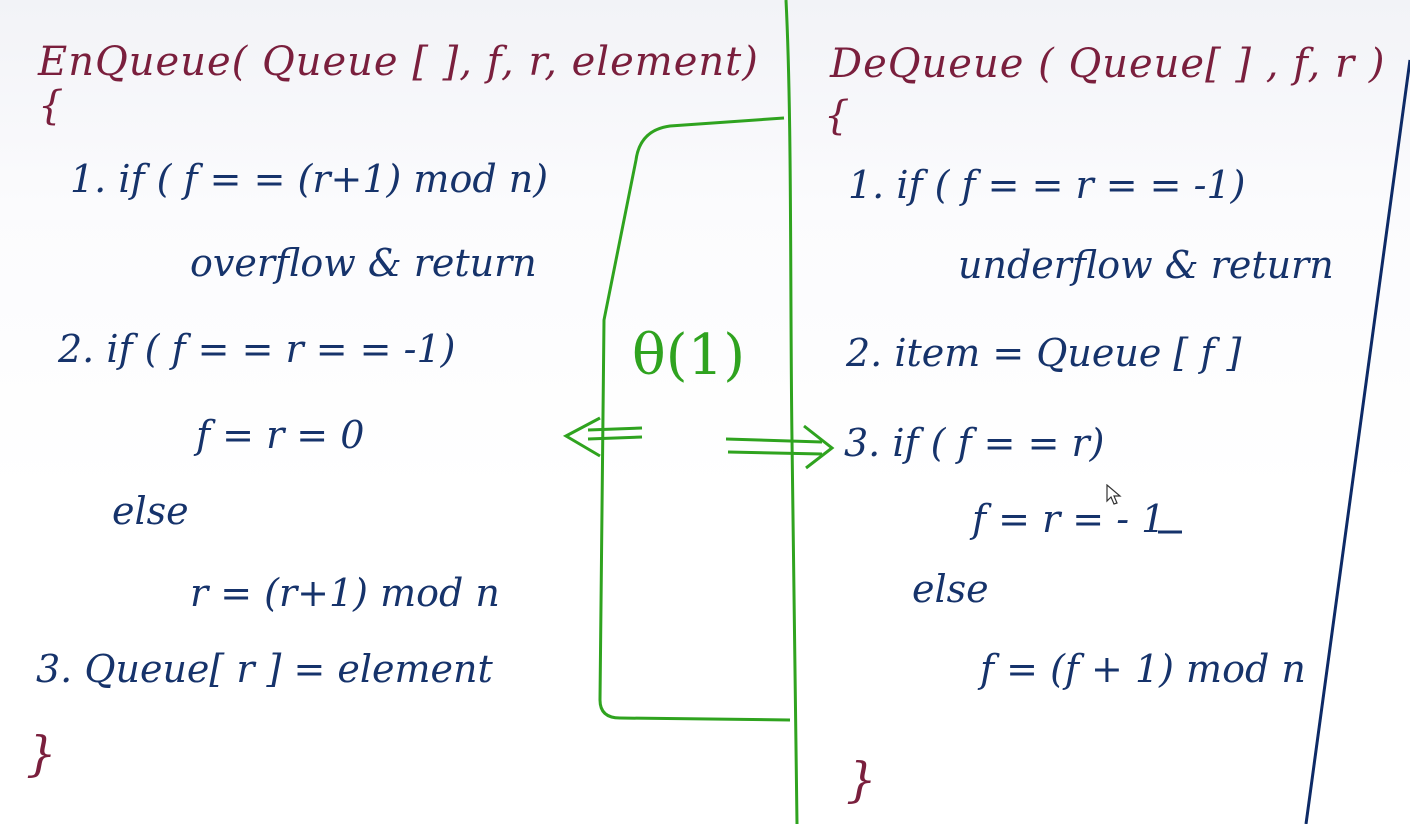 This screenshot has height=824, width=1410. Describe the element at coordinates (791, 412) in the screenshot. I see `center-divider` at that location.